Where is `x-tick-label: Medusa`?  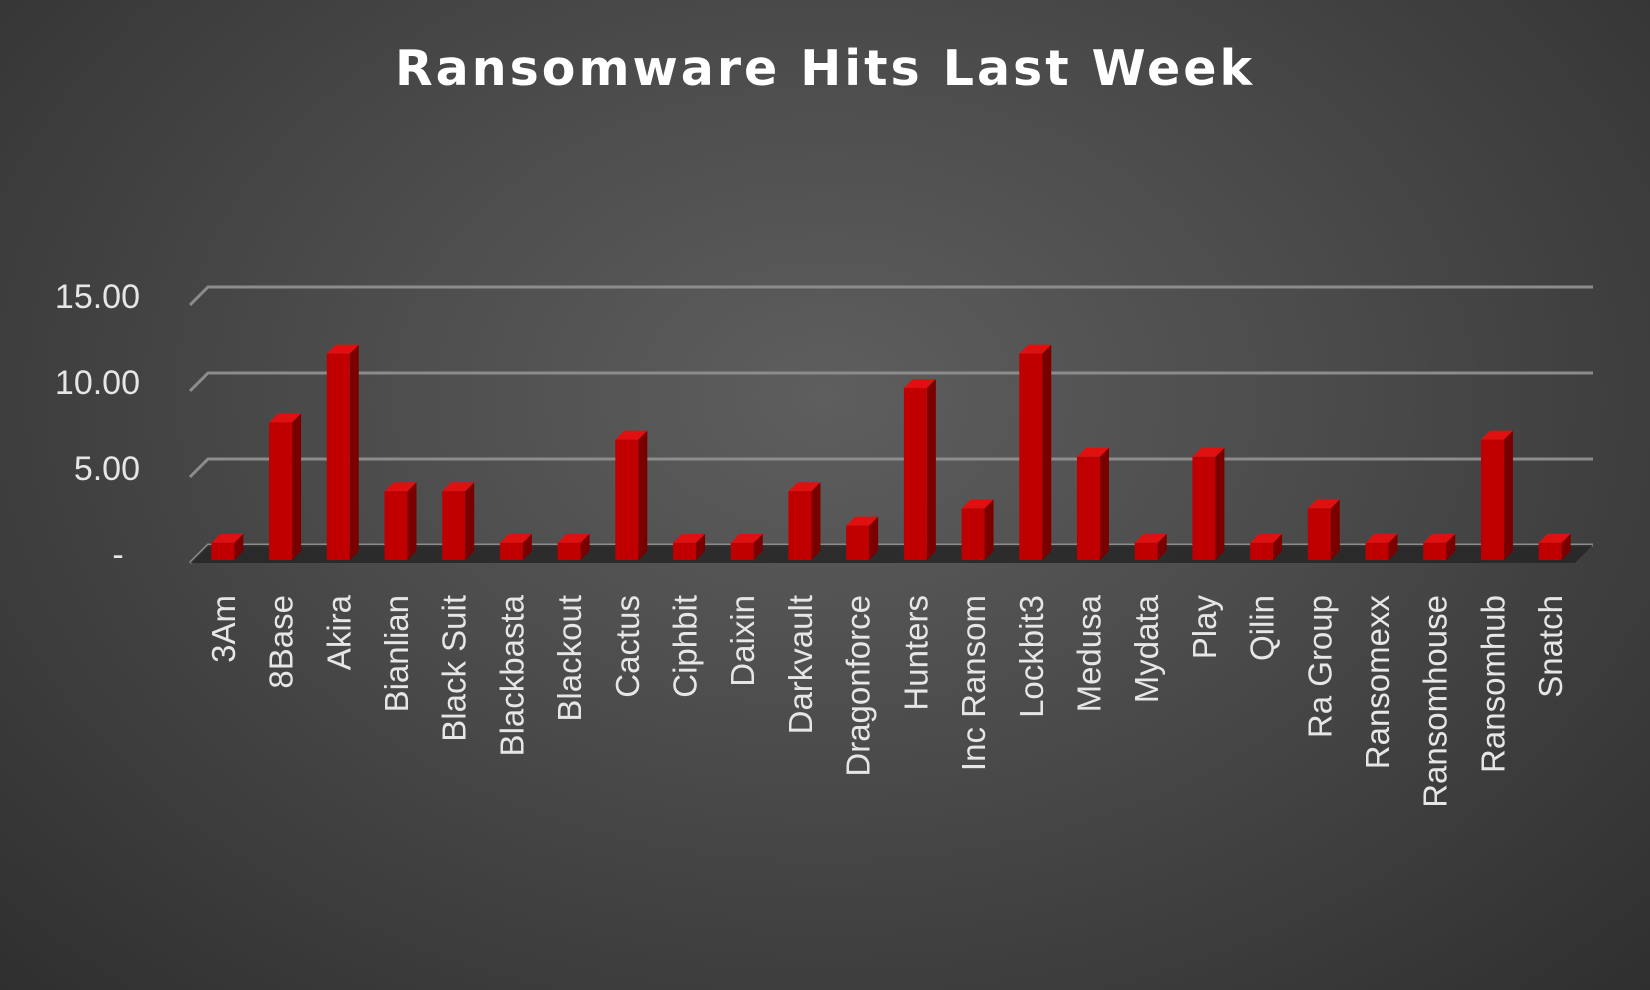
x-tick-label: Medusa is located at coordinates (1088, 653).